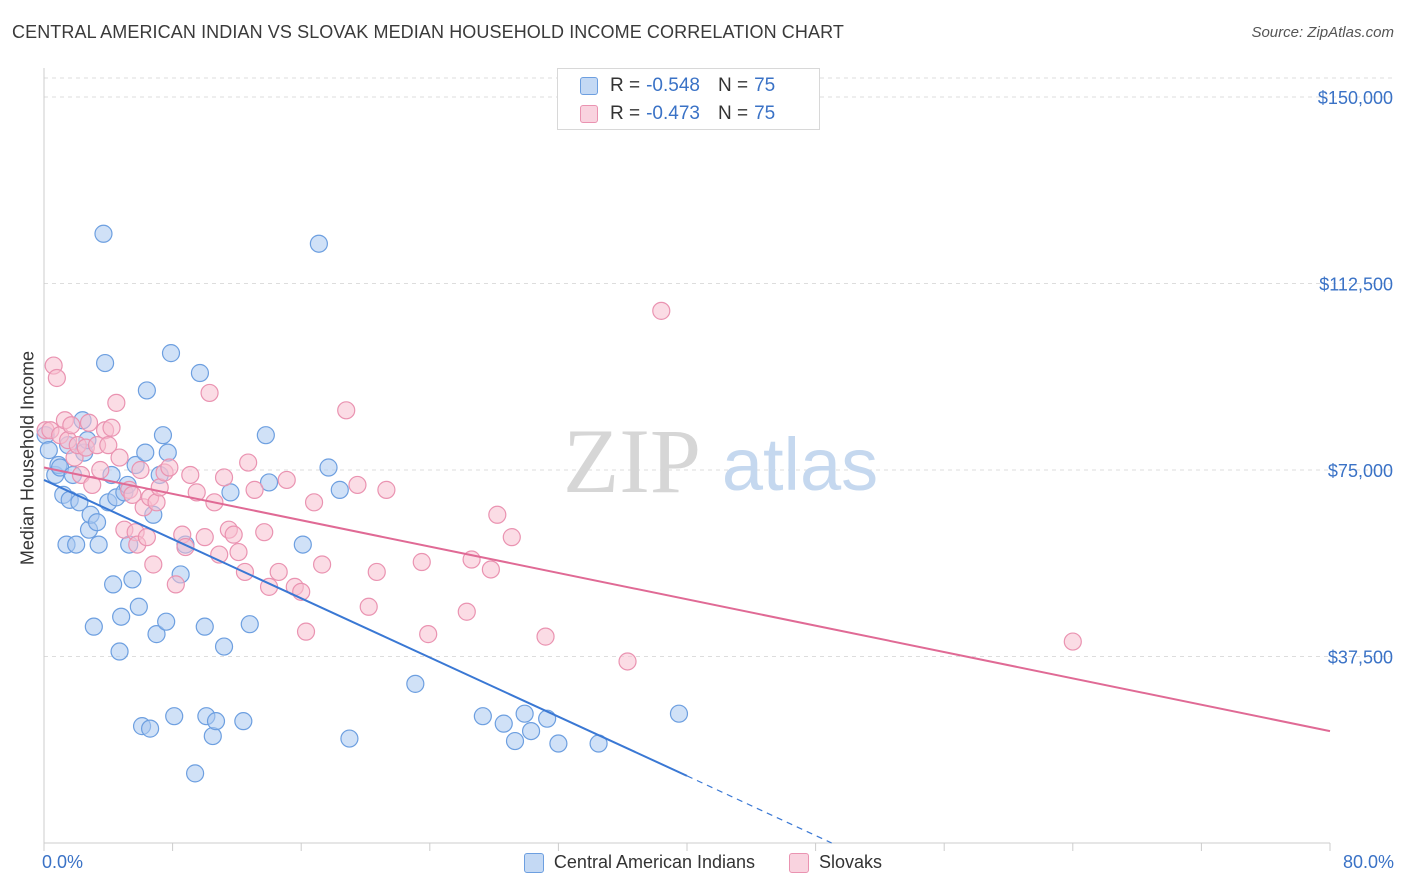 This screenshot has height=892, width=1406. What do you see at coordinates (1360, 471) in the screenshot?
I see `y-tick-label: $75,000` at bounding box center [1360, 471].